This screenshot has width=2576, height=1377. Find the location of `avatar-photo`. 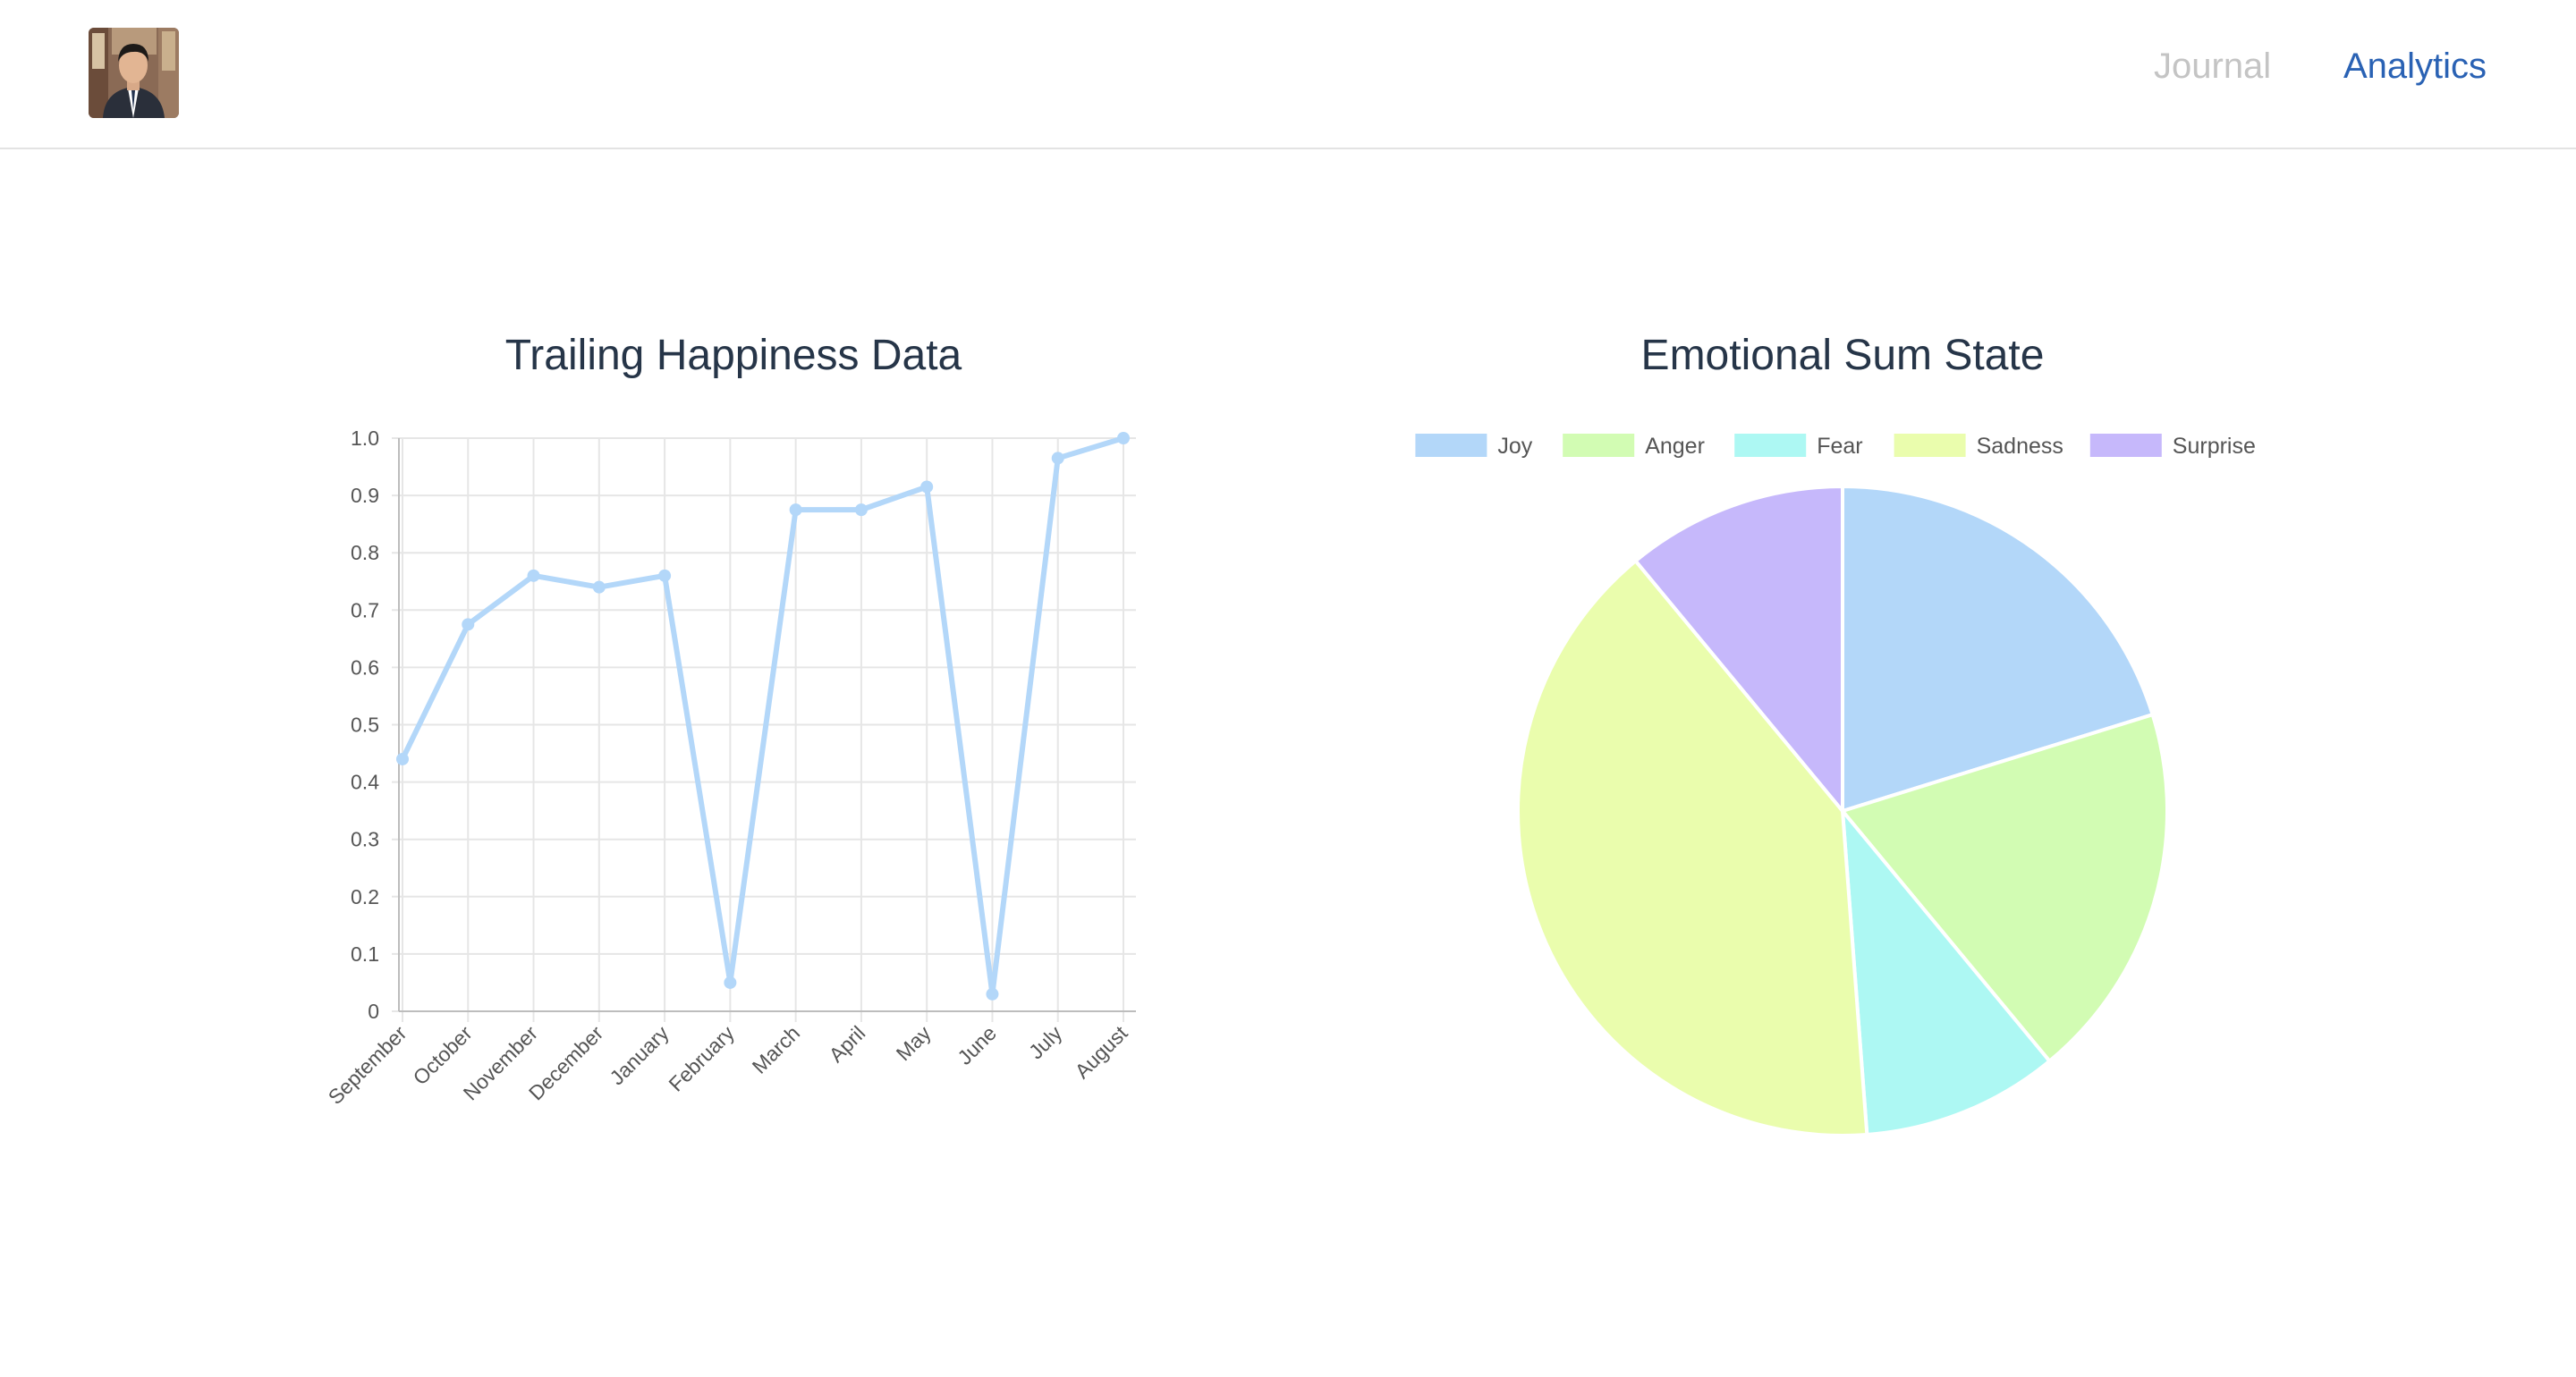

avatar-photo is located at coordinates (134, 73).